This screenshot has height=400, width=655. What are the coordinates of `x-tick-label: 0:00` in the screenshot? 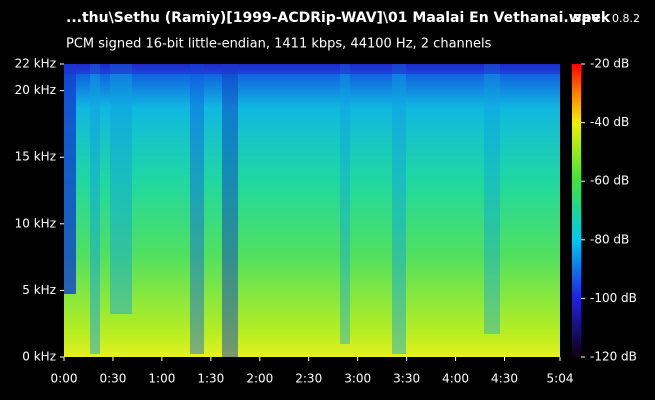 It's located at (64, 379).